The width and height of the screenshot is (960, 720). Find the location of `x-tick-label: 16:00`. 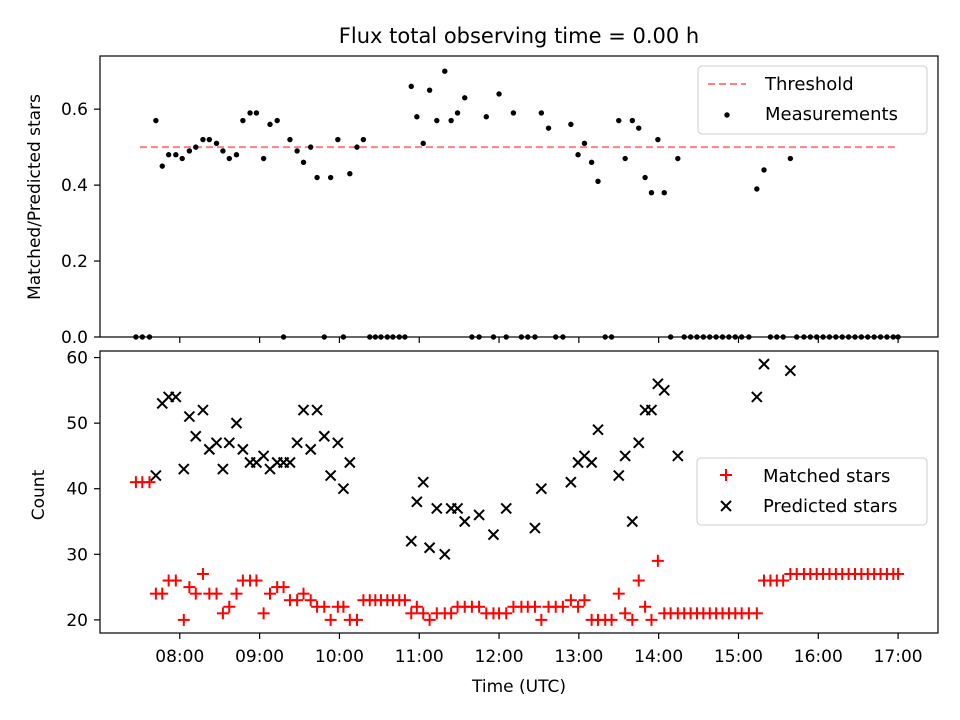

x-tick-label: 16:00 is located at coordinates (818, 657).